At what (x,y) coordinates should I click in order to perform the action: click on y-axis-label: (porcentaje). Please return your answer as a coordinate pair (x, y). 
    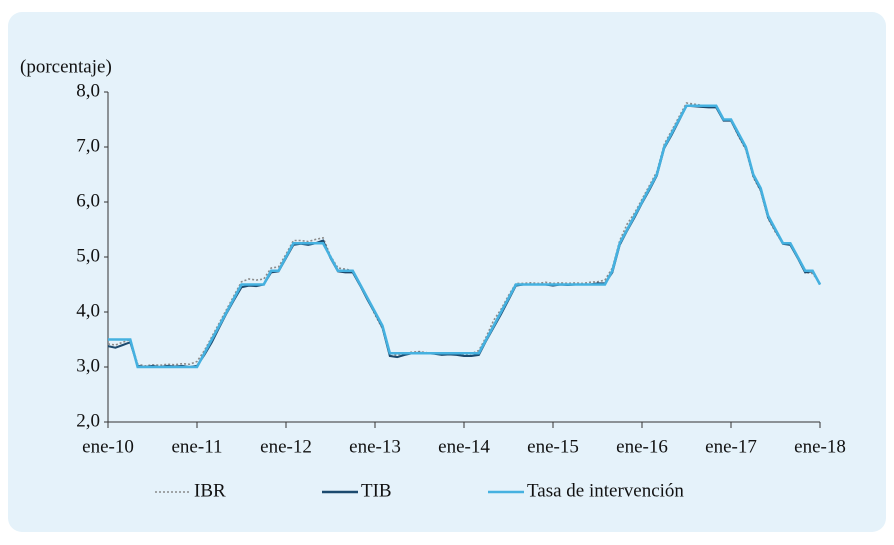
    Looking at the image, I should click on (66, 66).